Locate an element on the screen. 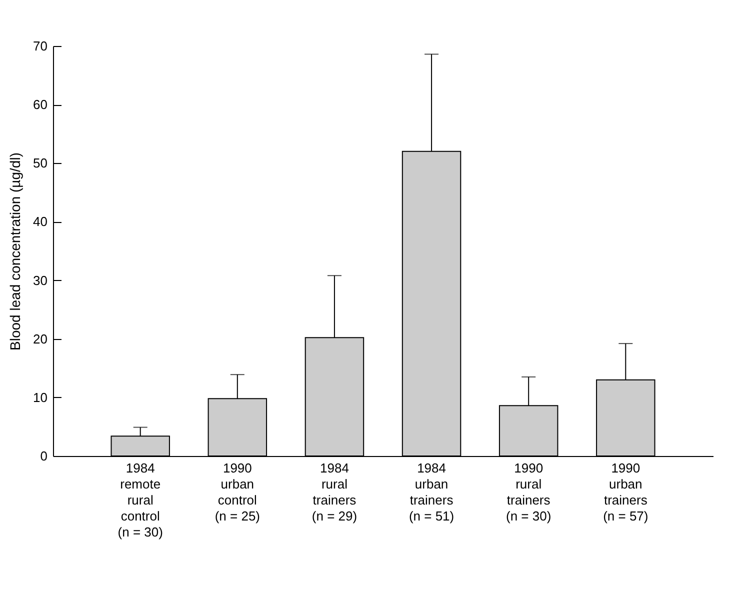 The width and height of the screenshot is (746, 593). y-tick-label: 0 is located at coordinates (44, 456).